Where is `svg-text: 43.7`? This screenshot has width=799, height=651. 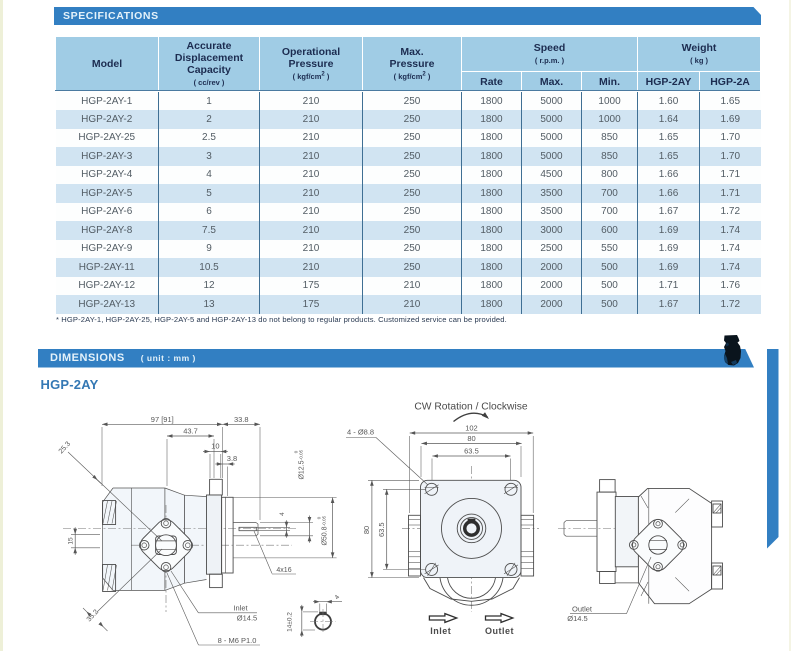 svg-text: 43.7 is located at coordinates (190, 431).